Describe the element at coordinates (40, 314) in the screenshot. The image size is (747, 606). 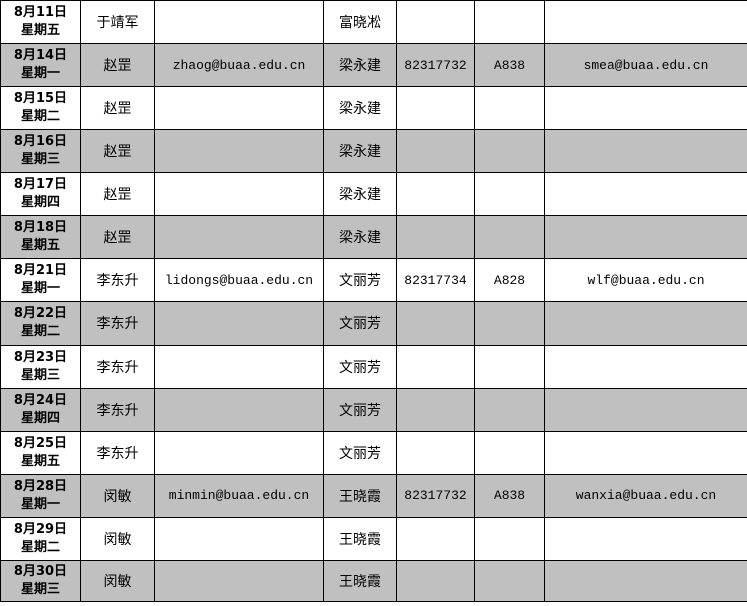
I see `date-text: 8月22日` at that location.